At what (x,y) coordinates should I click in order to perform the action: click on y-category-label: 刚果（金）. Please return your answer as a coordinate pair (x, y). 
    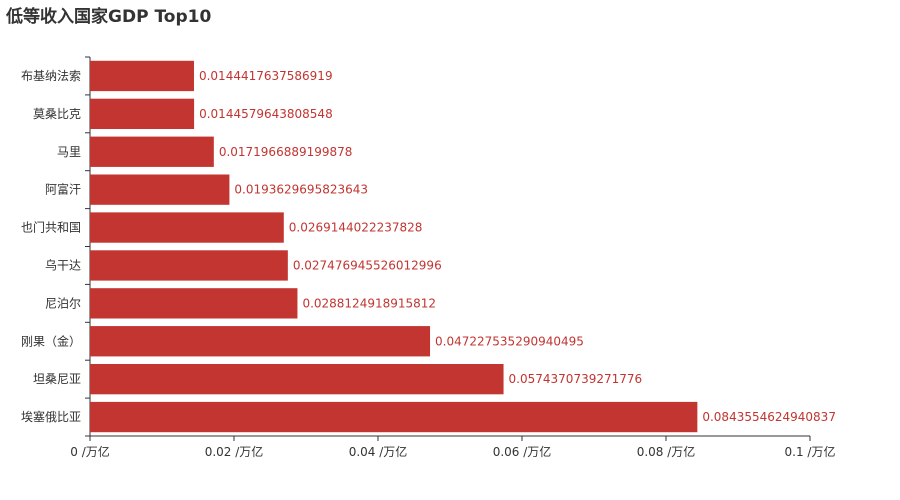
    Looking at the image, I should click on (51, 340).